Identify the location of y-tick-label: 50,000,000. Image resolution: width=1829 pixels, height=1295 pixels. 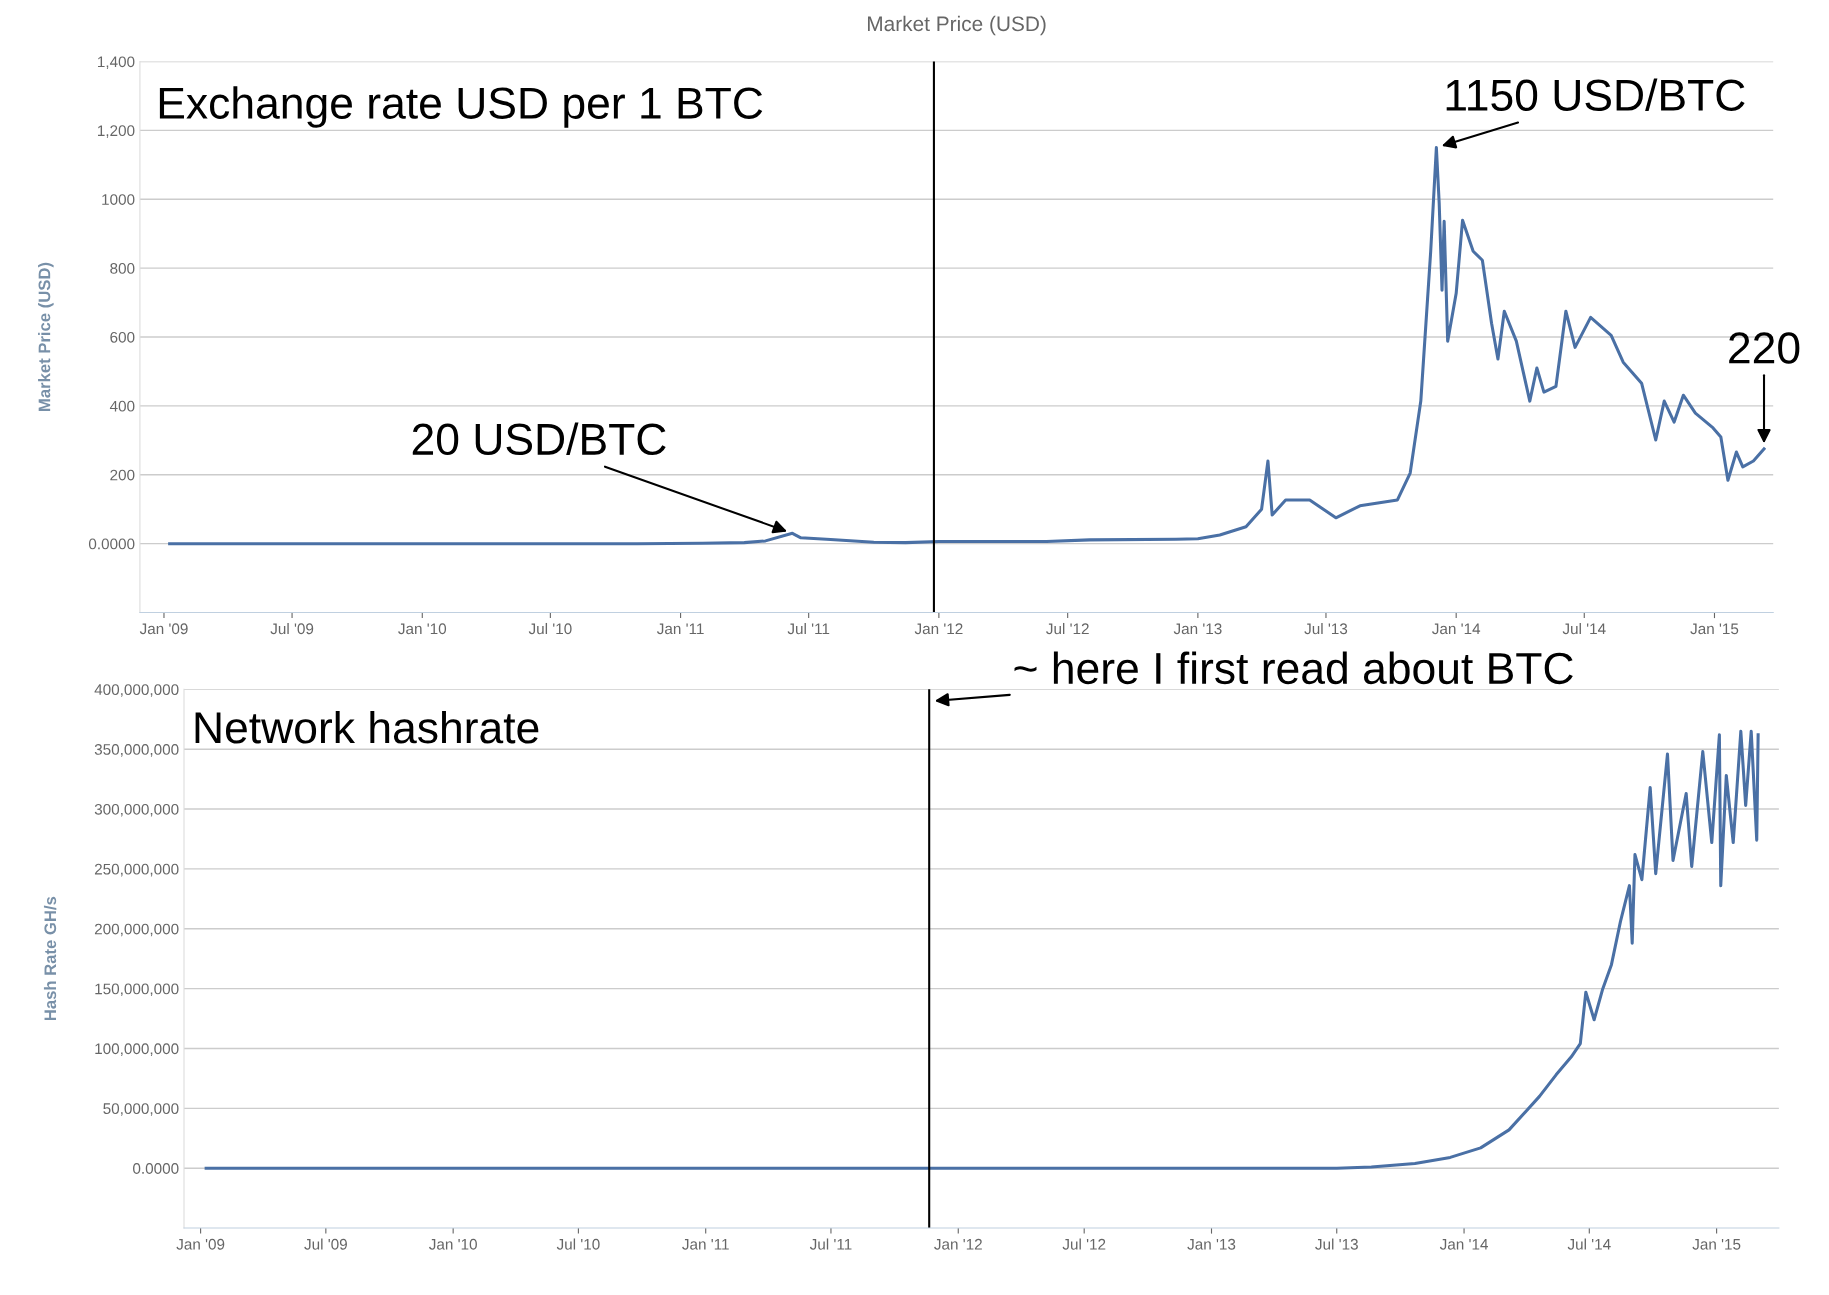
(141, 1109).